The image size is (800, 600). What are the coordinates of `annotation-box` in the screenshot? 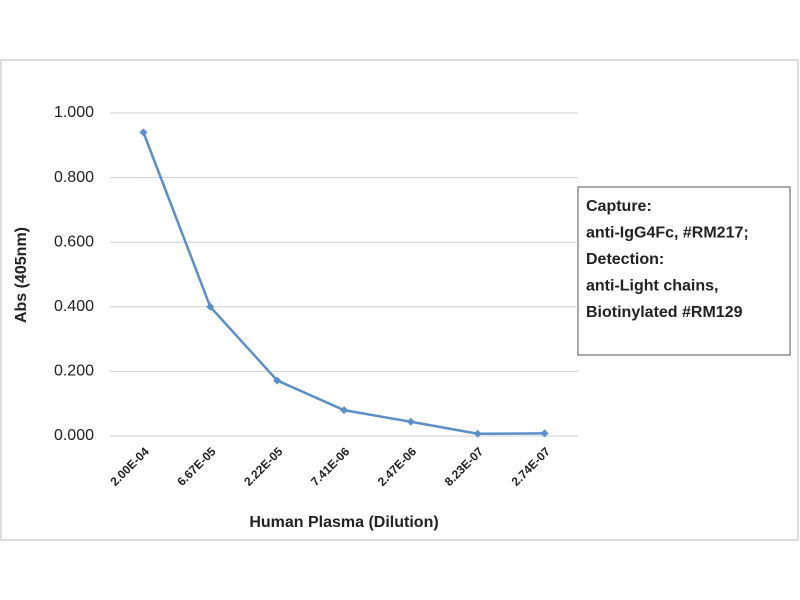 It's located at (684, 271).